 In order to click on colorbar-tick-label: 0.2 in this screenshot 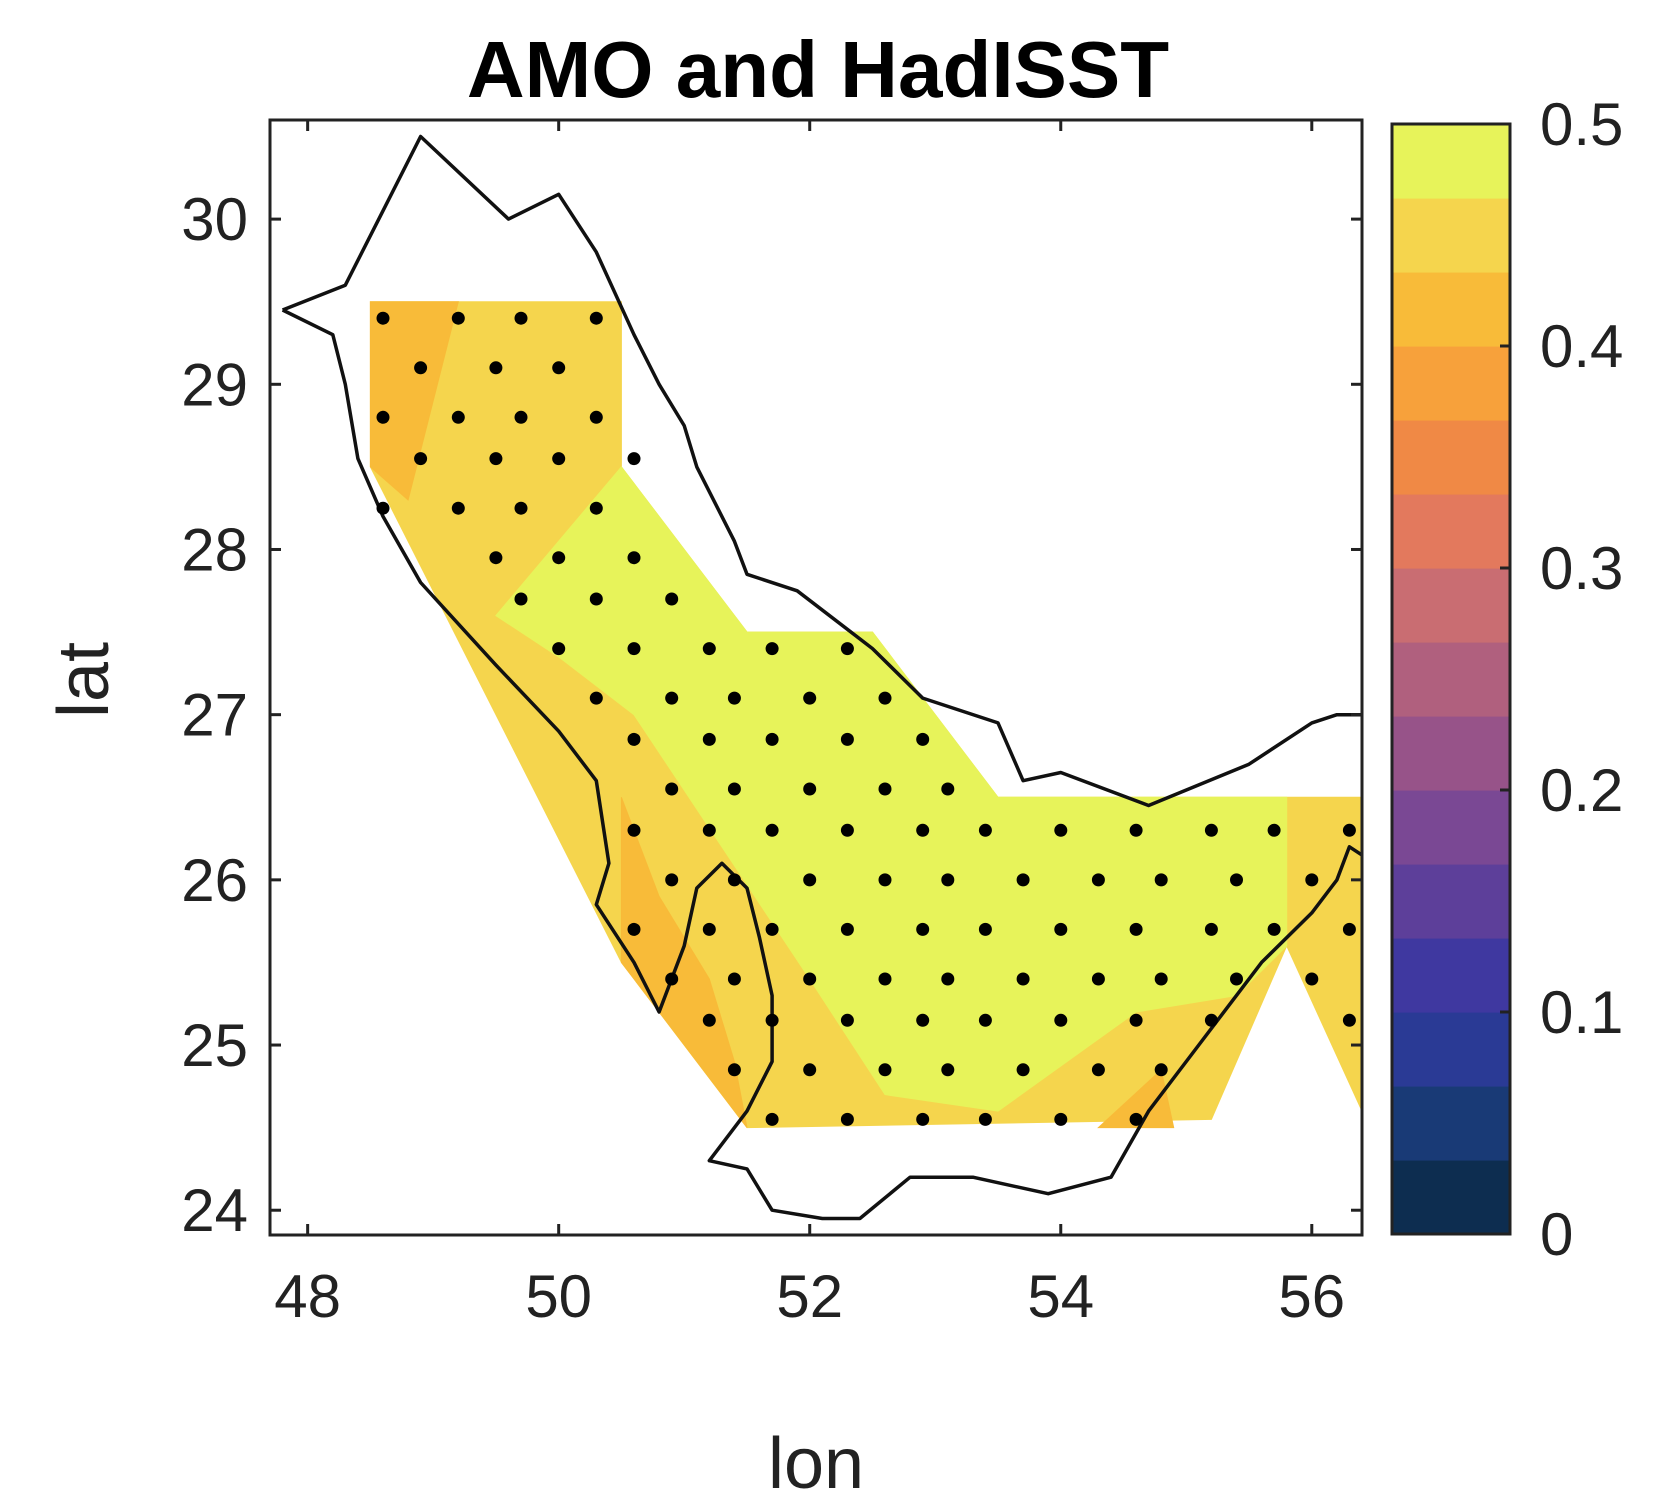, I will do `click(1581, 790)`.